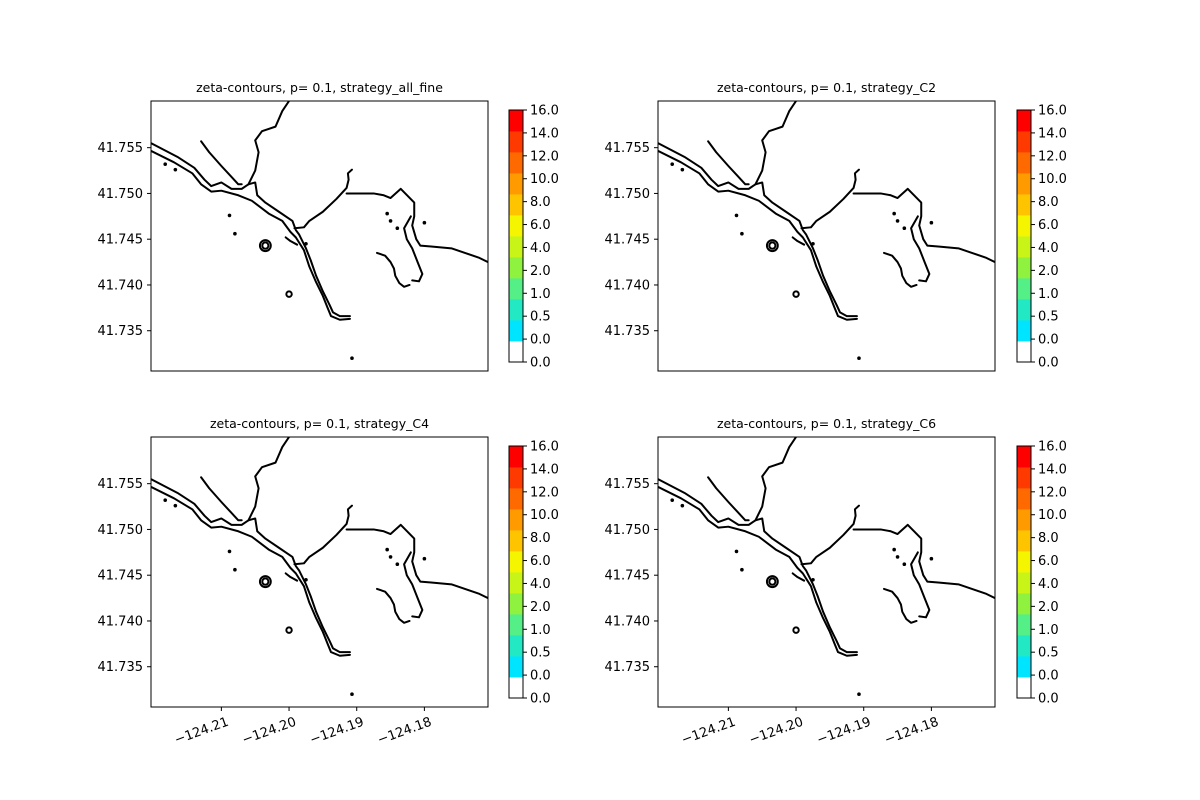 This screenshot has width=1200, height=800. What do you see at coordinates (1048, 584) in the screenshot?
I see `subplot-4-colorbar-tick-label-6: 4.0` at bounding box center [1048, 584].